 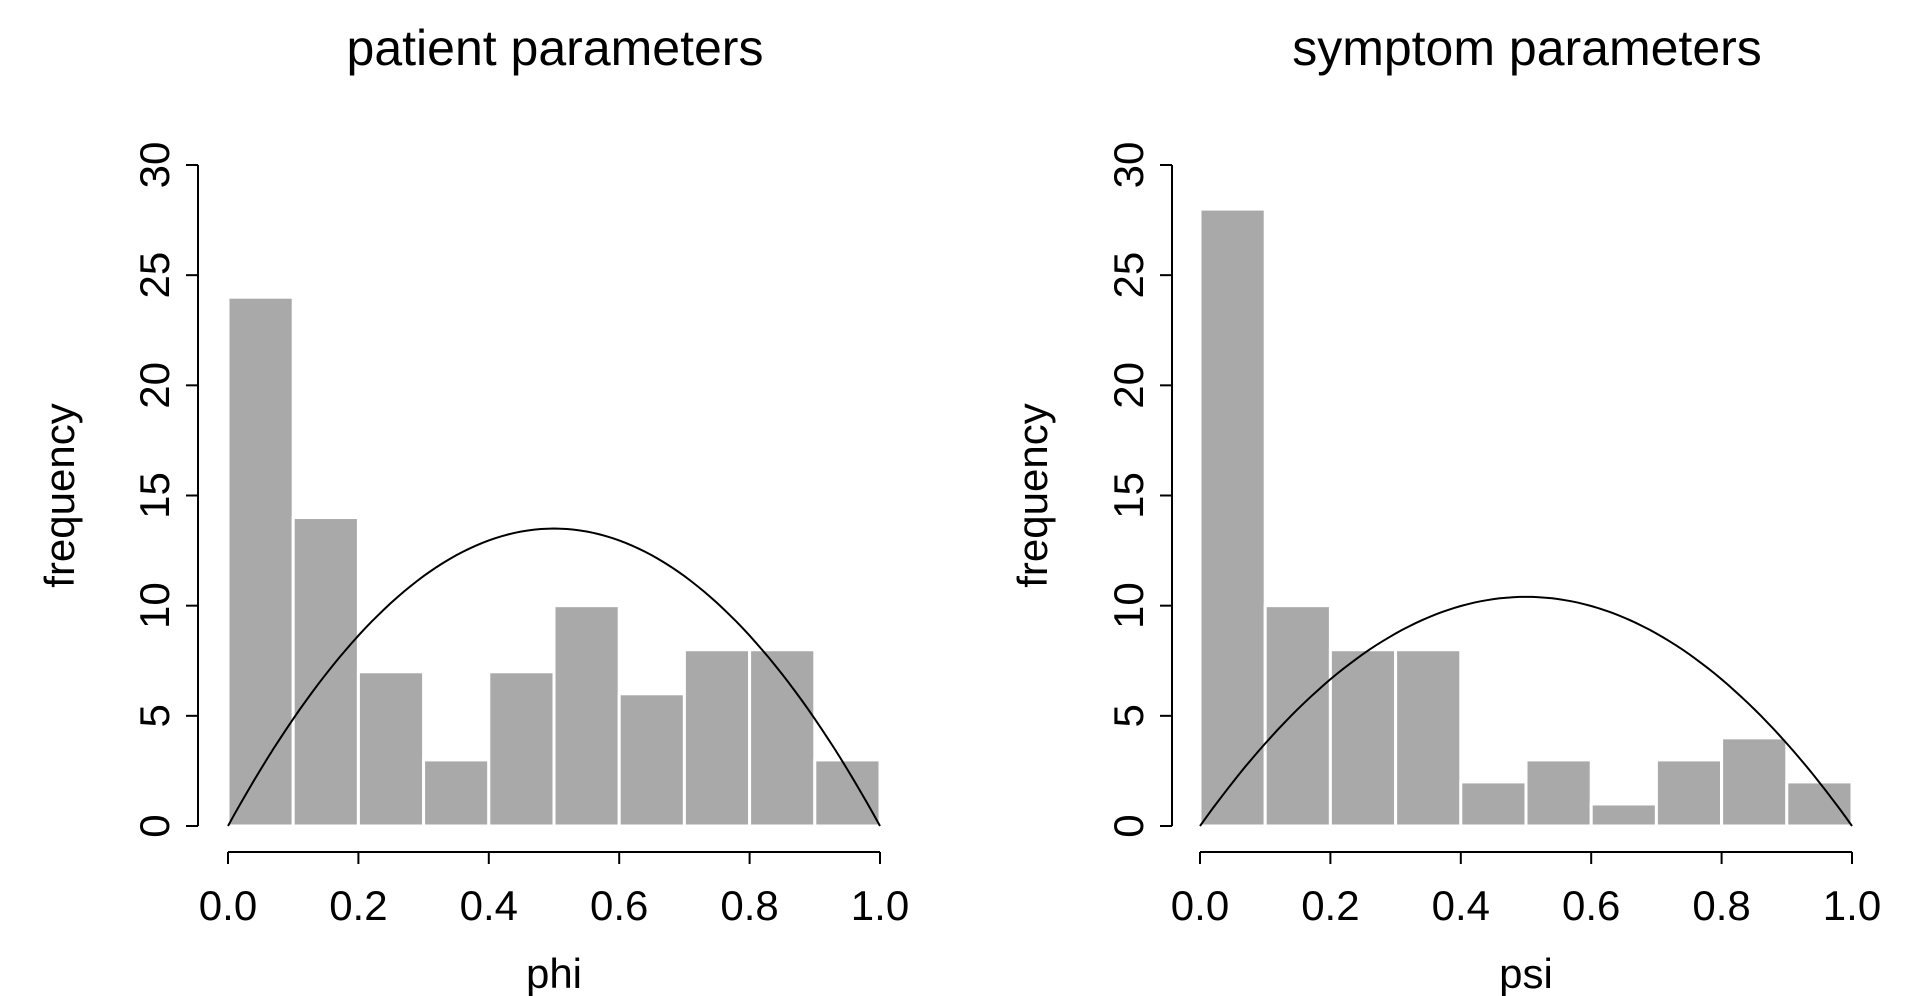 What do you see at coordinates (1526, 973) in the screenshot?
I see `x-axis-label: psi` at bounding box center [1526, 973].